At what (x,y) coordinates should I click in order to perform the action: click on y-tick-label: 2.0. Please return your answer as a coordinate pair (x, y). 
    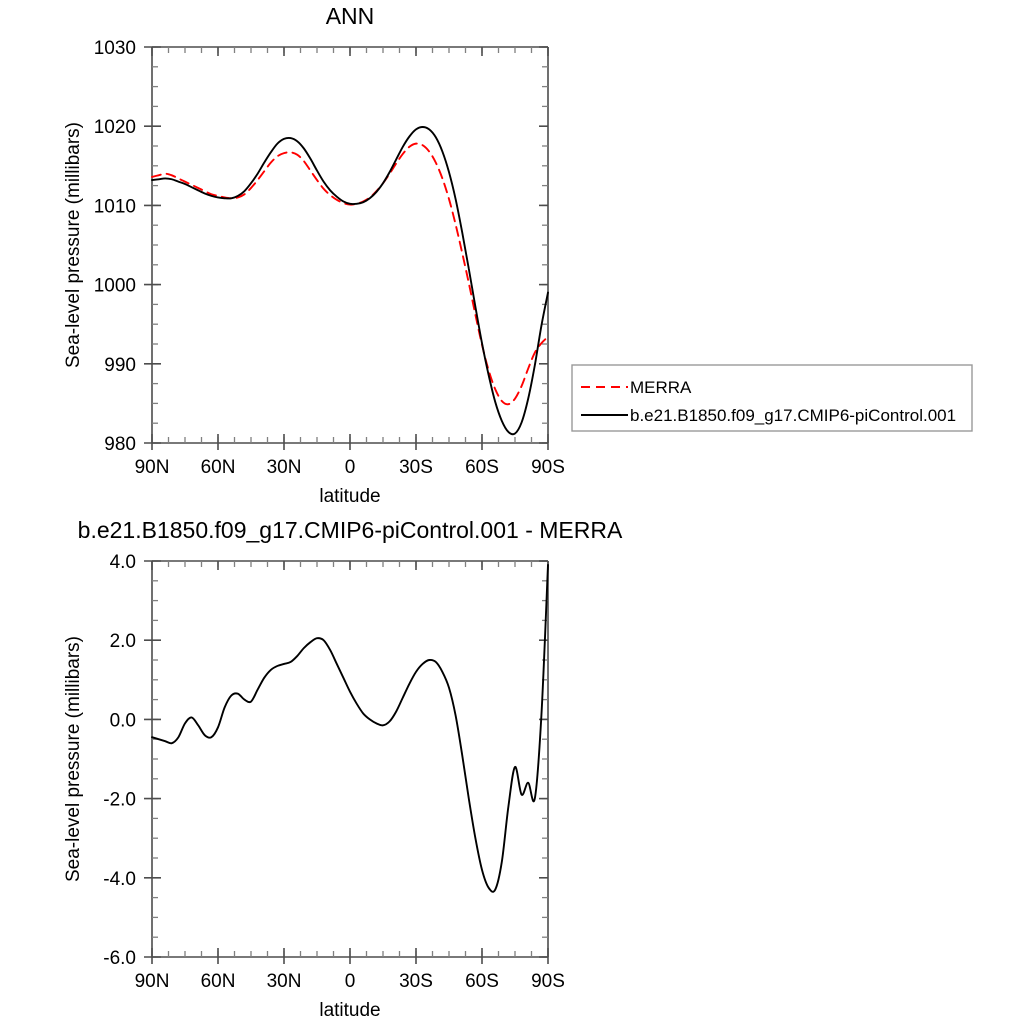
    Looking at the image, I should click on (123, 641).